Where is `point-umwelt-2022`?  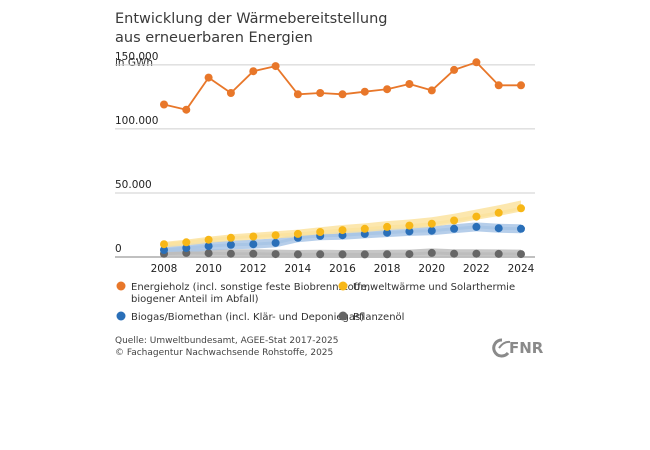
point-umwelt-2022 is located at coordinates (476, 216).